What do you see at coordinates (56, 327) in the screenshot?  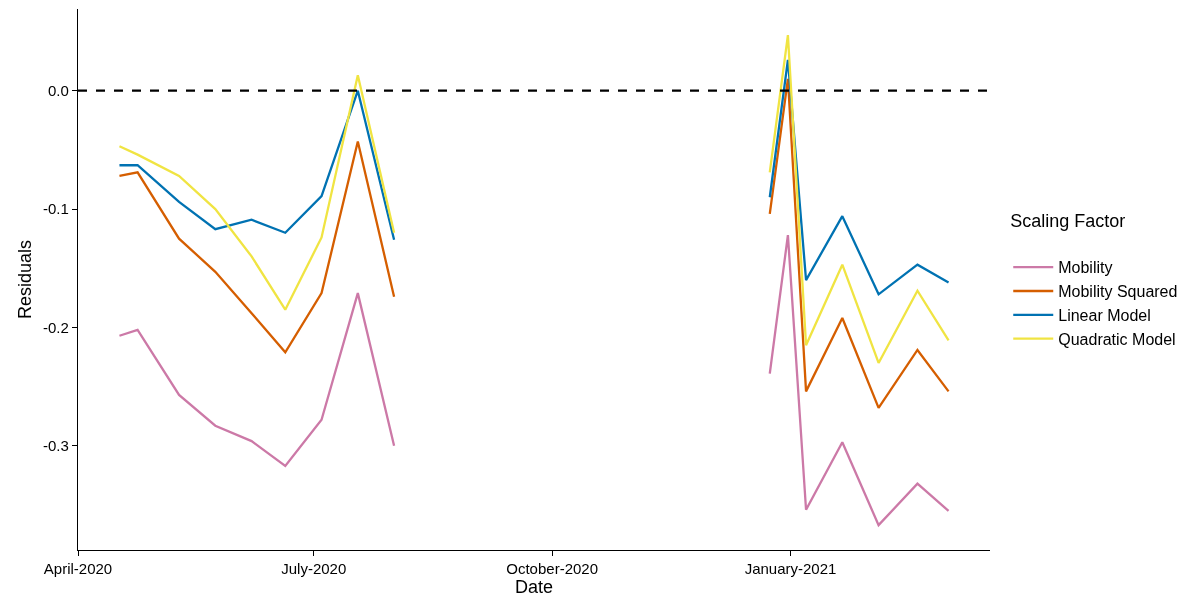 I see `y-tick-label: -0.2` at bounding box center [56, 327].